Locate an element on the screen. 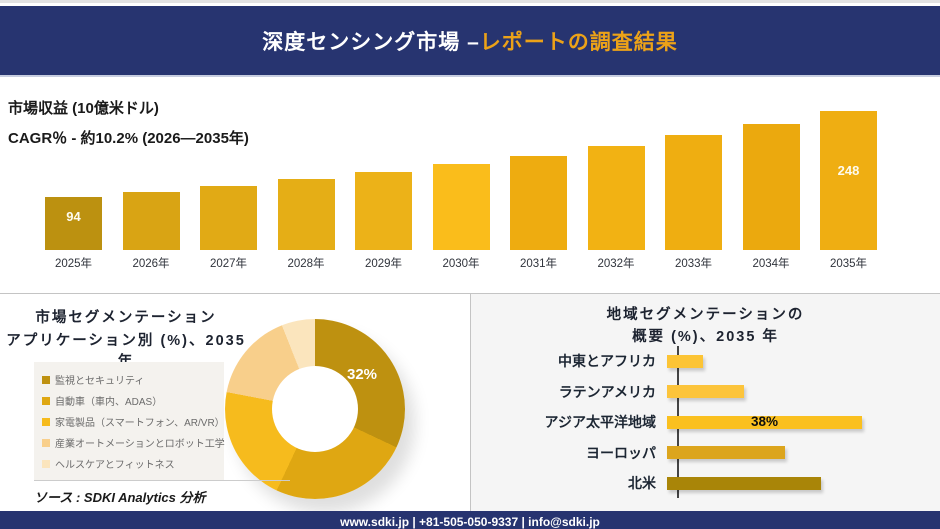  revenue-bar-2025: 94 is located at coordinates (73, 223).